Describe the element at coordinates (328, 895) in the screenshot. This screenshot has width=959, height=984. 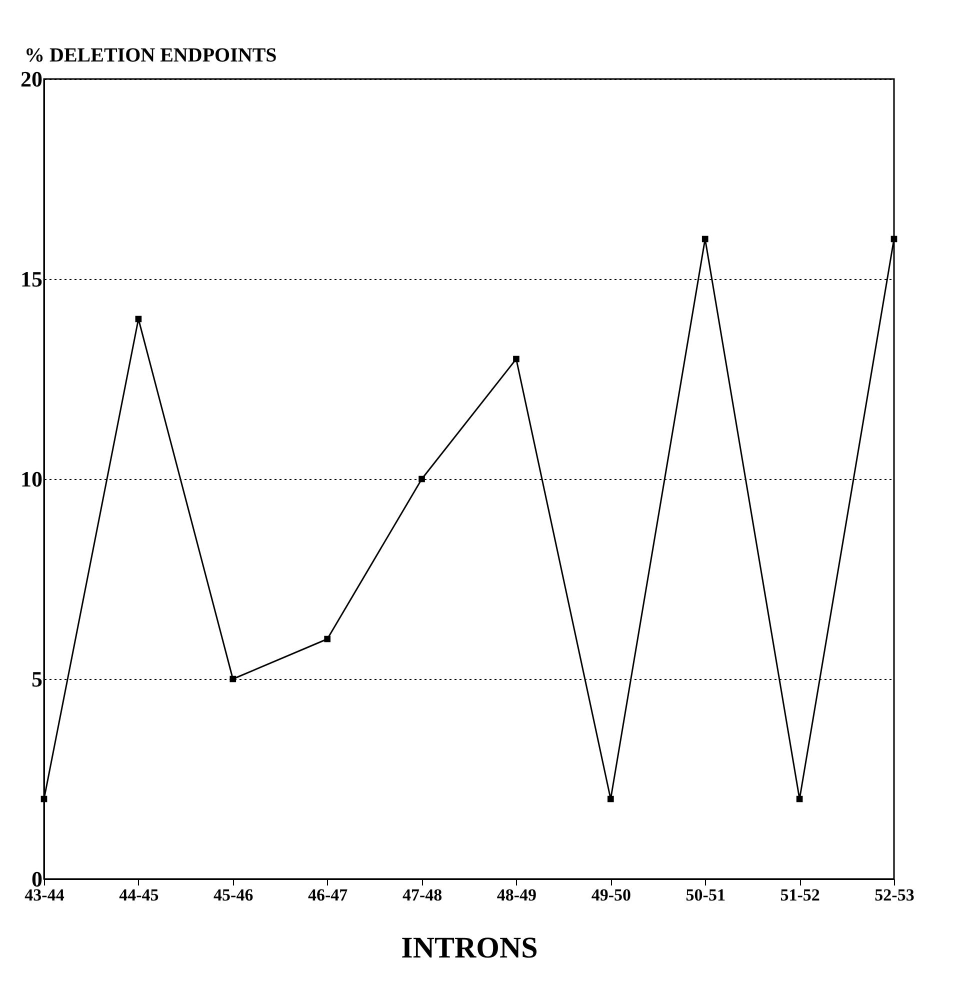
I see `x-tick-label: 46-47` at that location.